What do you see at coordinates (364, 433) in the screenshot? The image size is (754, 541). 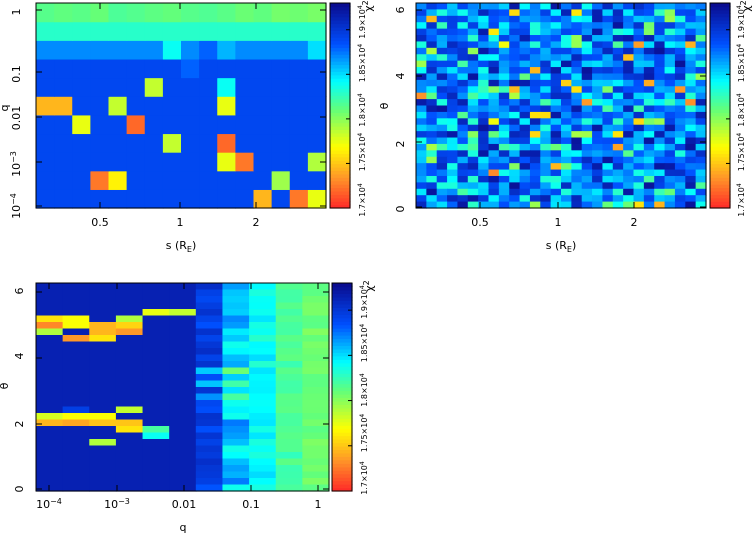 I see `panel-3-cb-tick-17500: 1.75×104` at bounding box center [364, 433].